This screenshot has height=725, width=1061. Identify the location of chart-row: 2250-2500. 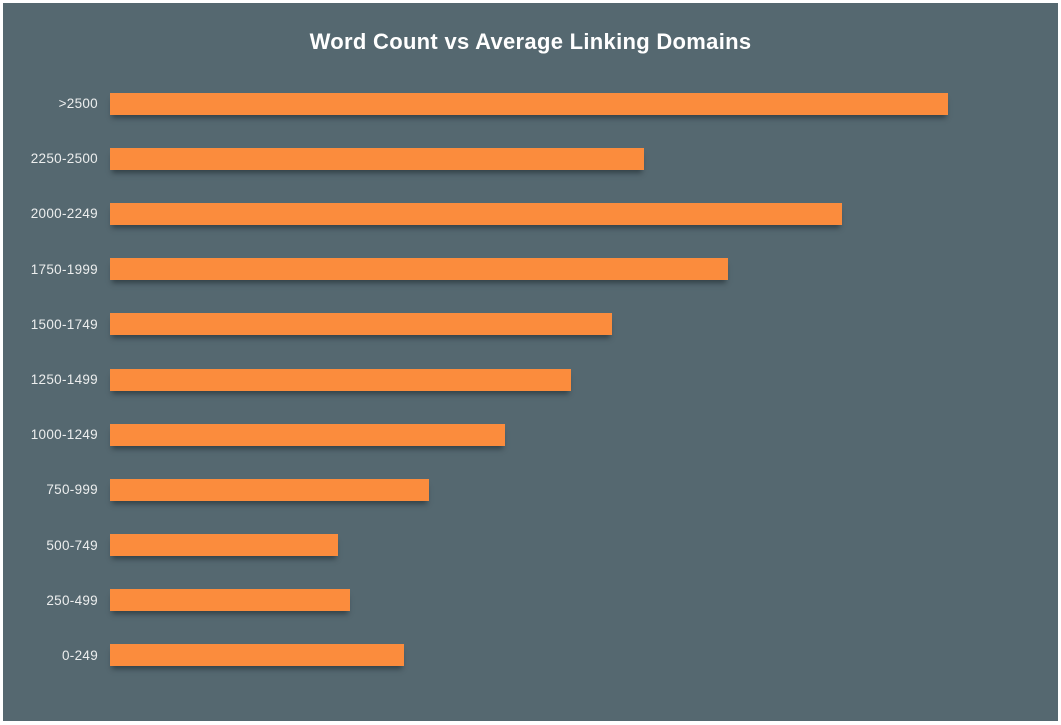
(530, 158).